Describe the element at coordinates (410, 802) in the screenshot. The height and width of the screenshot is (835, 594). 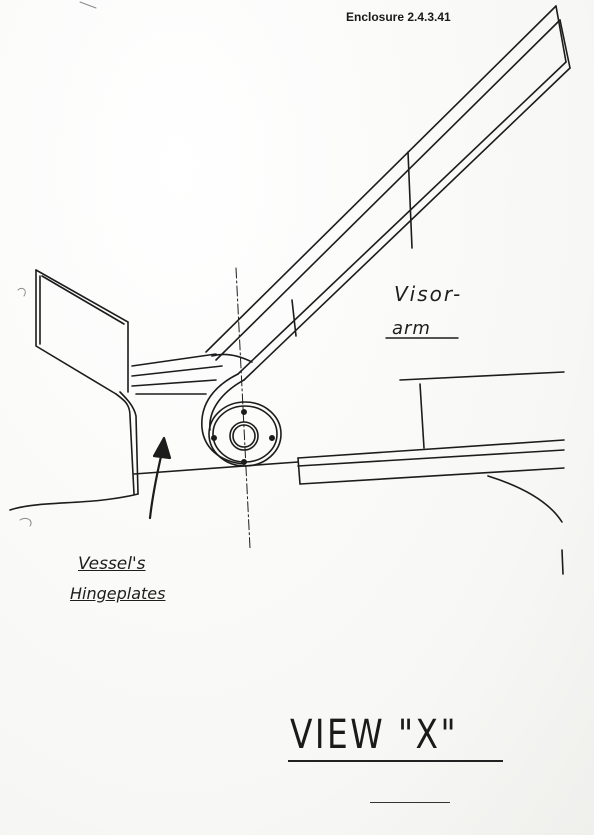
I see `bottom-rule` at that location.